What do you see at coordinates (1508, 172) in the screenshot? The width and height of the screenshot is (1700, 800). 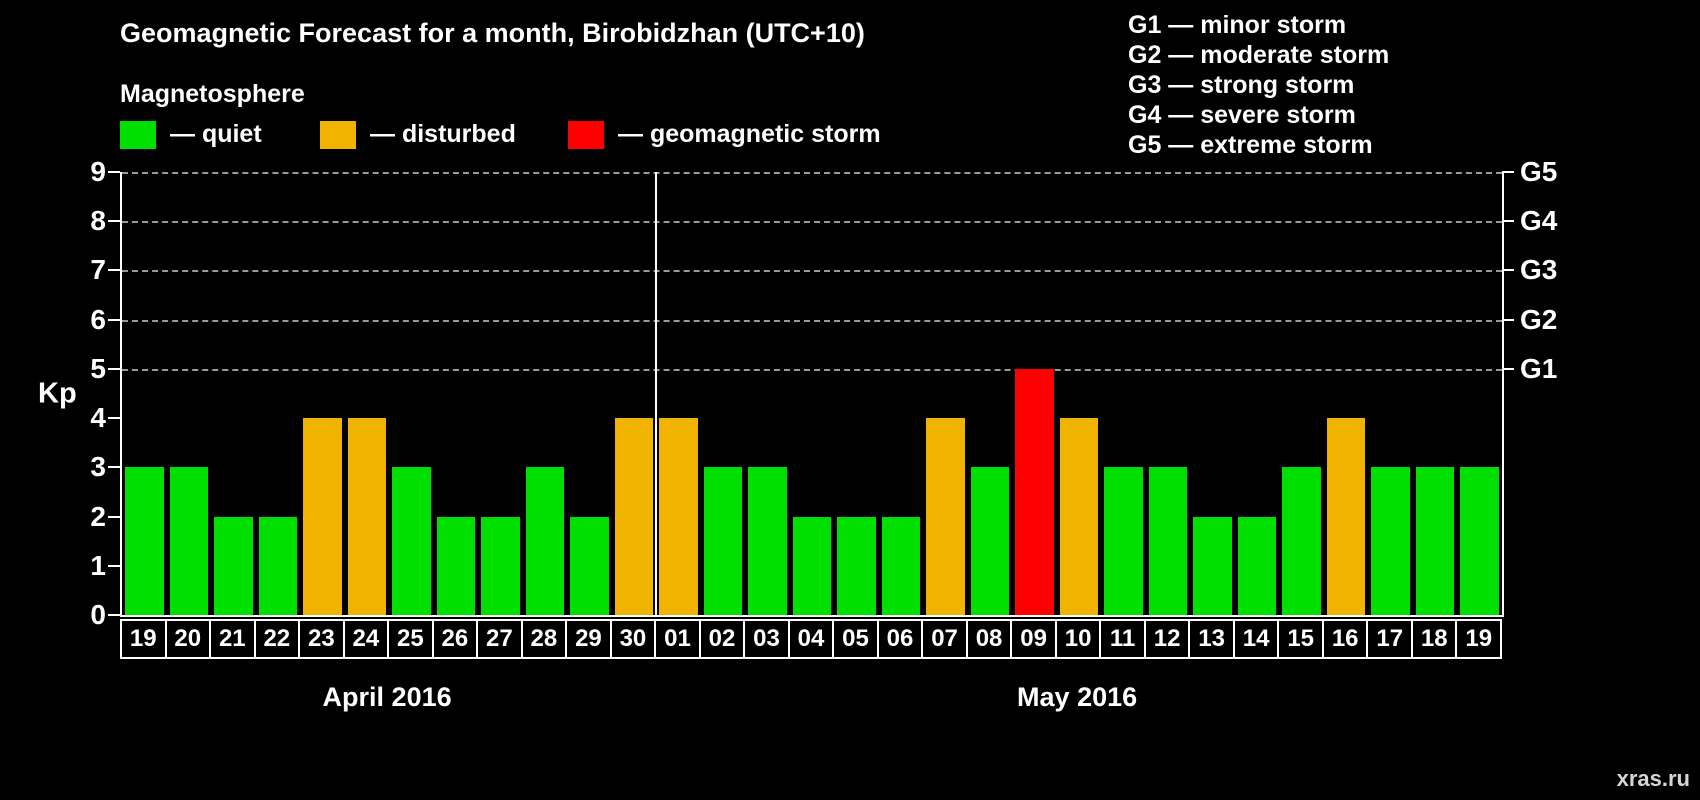 I see `g-tick-G5` at bounding box center [1508, 172].